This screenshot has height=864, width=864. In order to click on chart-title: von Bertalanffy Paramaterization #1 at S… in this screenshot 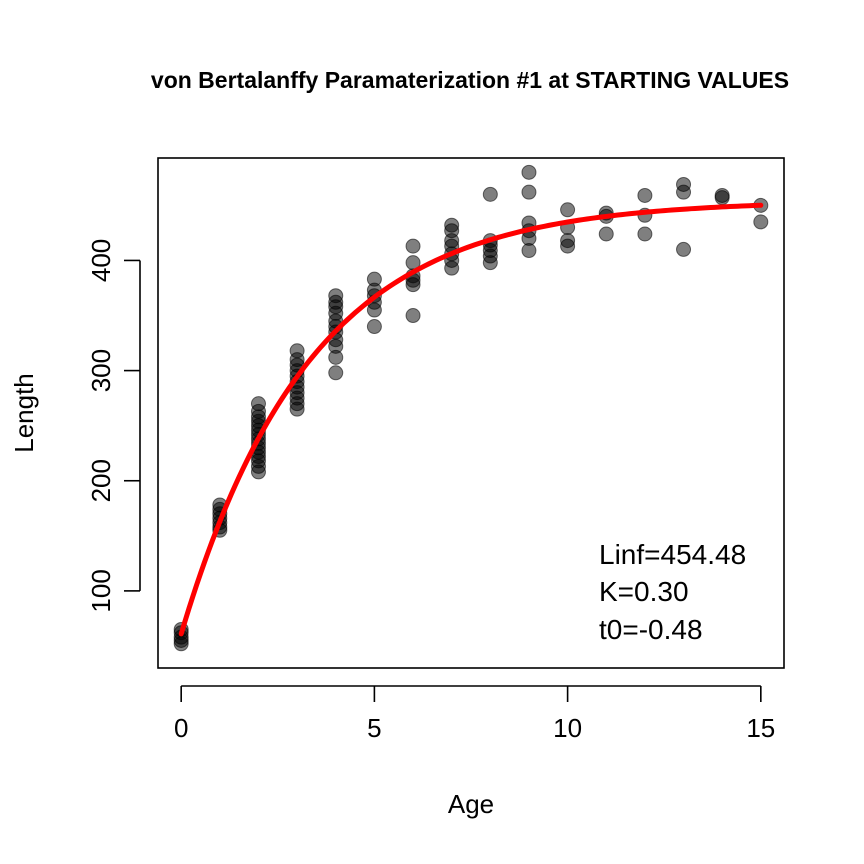, I will do `click(470, 80)`.